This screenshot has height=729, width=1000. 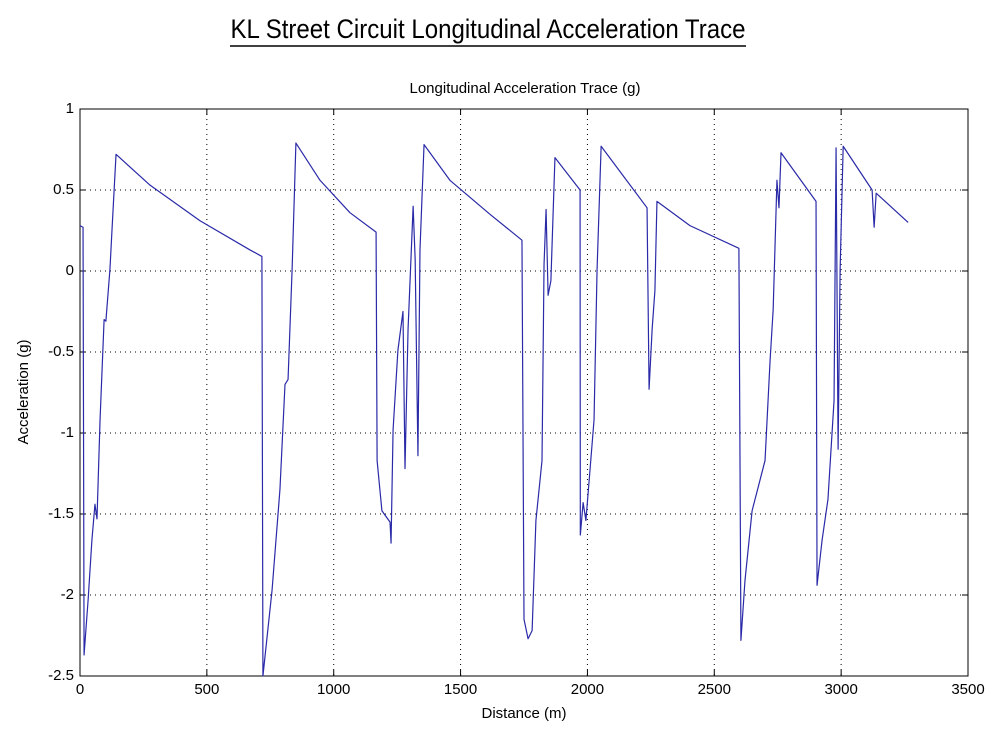 What do you see at coordinates (967, 689) in the screenshot?
I see `x-tick-label: 3500` at bounding box center [967, 689].